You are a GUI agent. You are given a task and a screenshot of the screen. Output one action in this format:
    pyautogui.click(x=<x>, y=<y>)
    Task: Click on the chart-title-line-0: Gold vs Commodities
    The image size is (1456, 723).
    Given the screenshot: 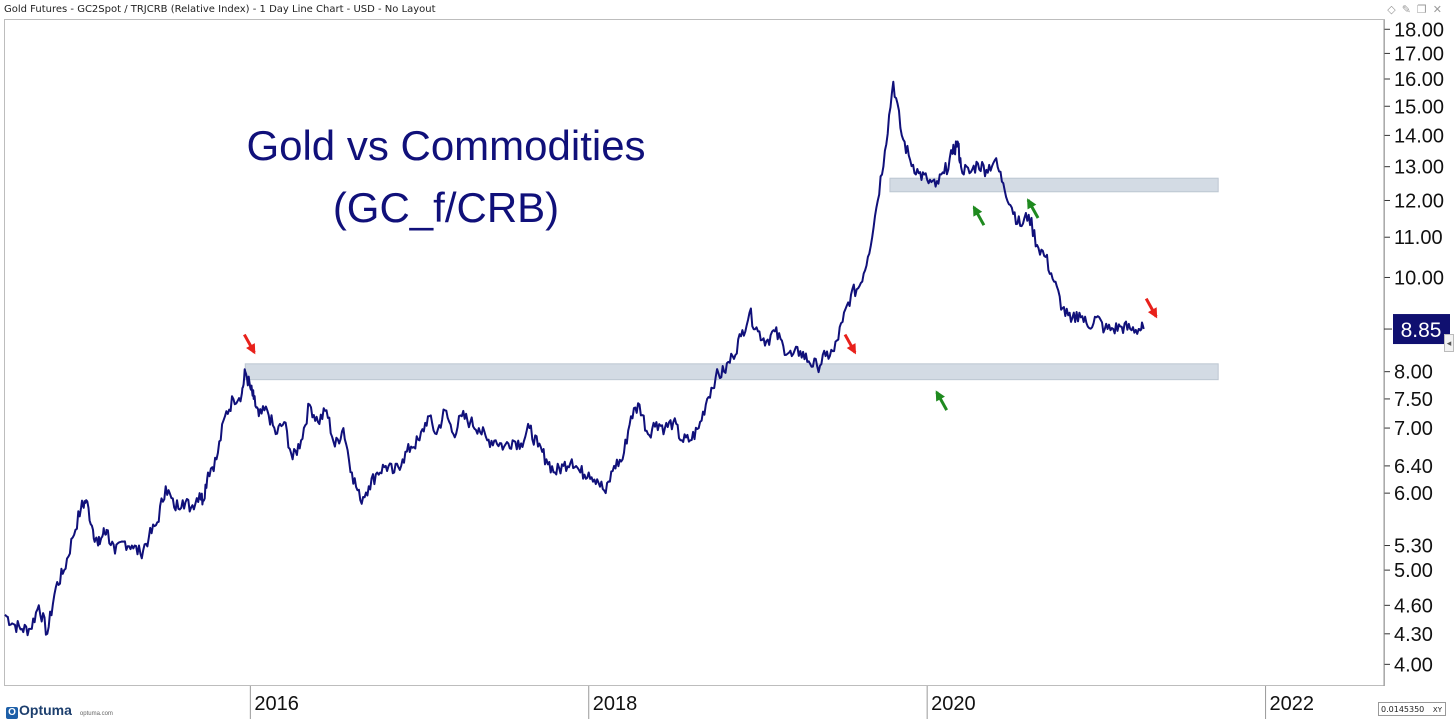 What is the action you would take?
    pyautogui.click(x=445, y=145)
    